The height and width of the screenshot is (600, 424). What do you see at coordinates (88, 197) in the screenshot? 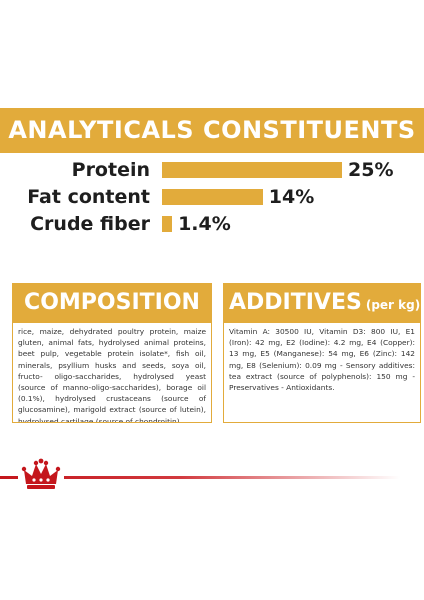
I see `constituent-label: Fat content` at bounding box center [88, 197].